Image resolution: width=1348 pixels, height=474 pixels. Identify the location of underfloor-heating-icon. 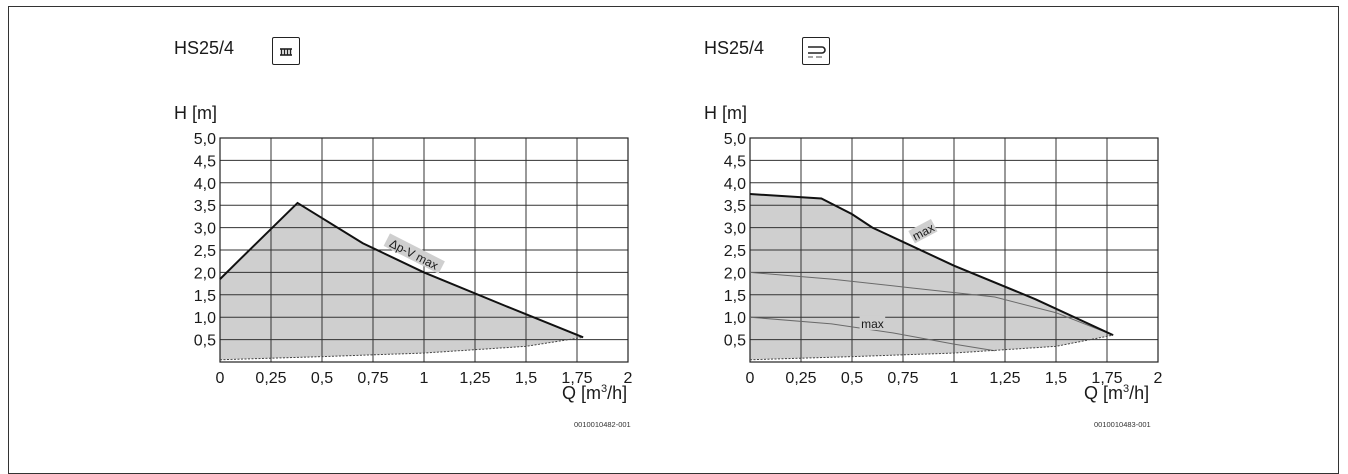
(816, 51).